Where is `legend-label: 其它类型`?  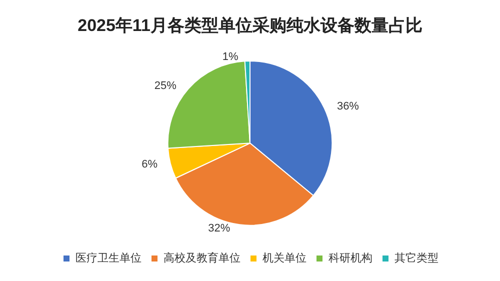 legend-label: 其它类型 is located at coordinates (416, 258).